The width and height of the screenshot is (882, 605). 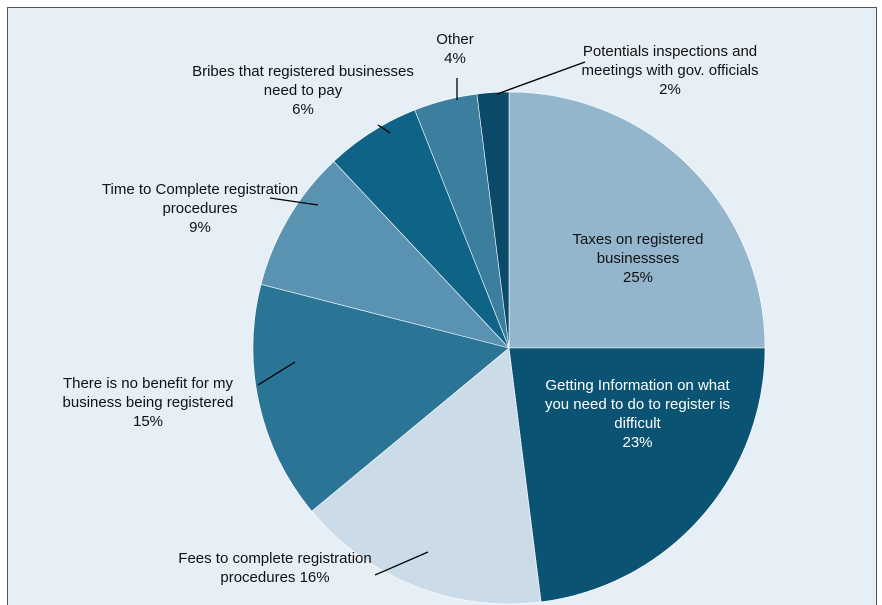 What do you see at coordinates (455, 39) in the screenshot?
I see `category-label: Other` at bounding box center [455, 39].